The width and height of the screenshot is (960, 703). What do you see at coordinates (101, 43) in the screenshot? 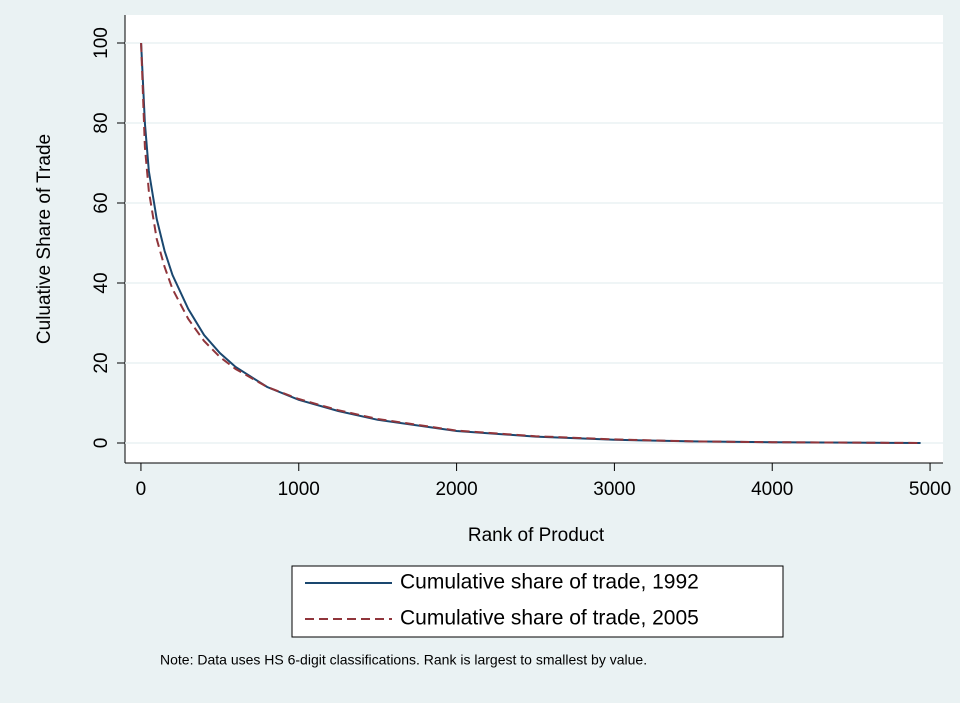
I see `y-tick-label: 100` at bounding box center [101, 43].